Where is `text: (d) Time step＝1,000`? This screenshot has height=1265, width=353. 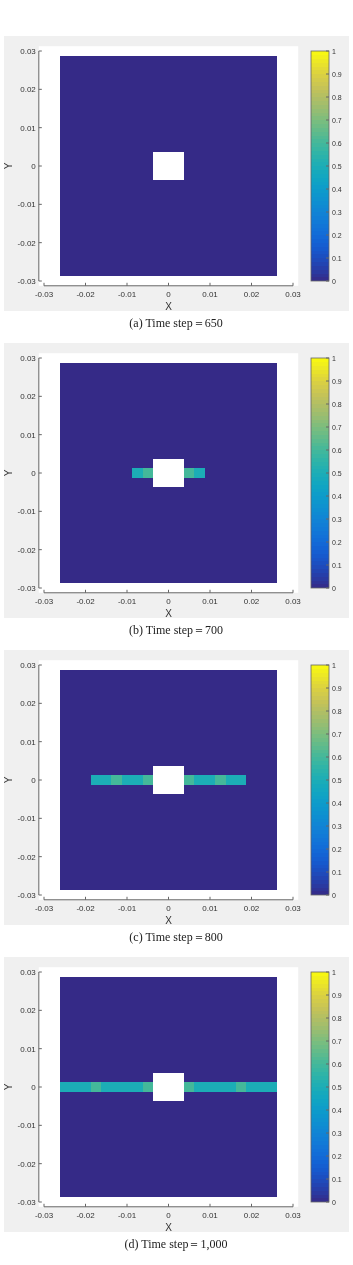
text: (d) Time step＝1,000 is located at coordinates (176, 1244).